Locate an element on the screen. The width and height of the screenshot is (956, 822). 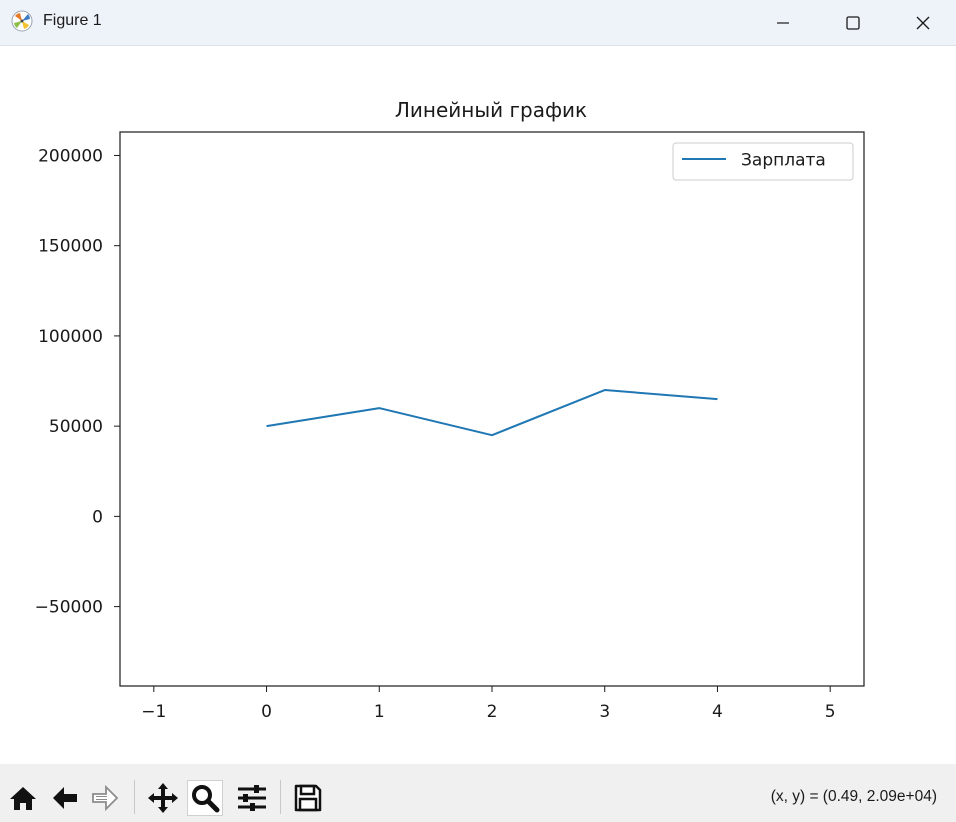
close-icon is located at coordinates (923, 22).